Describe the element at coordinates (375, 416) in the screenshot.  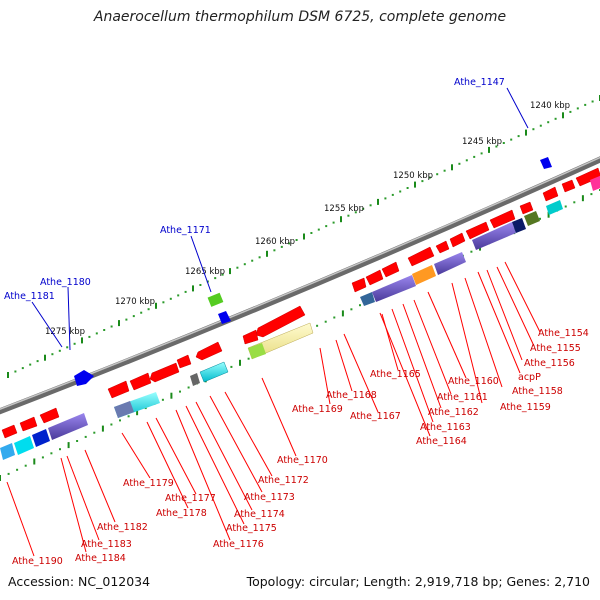
I see `gene-label-athe-1167: Athe_1167` at that location.